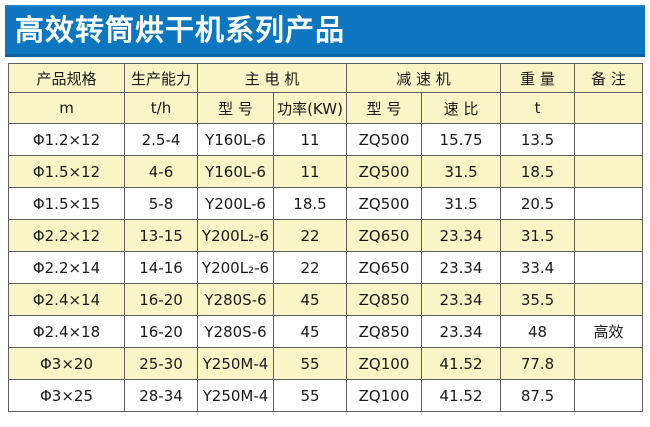 The height and width of the screenshot is (427, 650). What do you see at coordinates (161, 267) in the screenshot?
I see `table-cell: 14-16` at bounding box center [161, 267].